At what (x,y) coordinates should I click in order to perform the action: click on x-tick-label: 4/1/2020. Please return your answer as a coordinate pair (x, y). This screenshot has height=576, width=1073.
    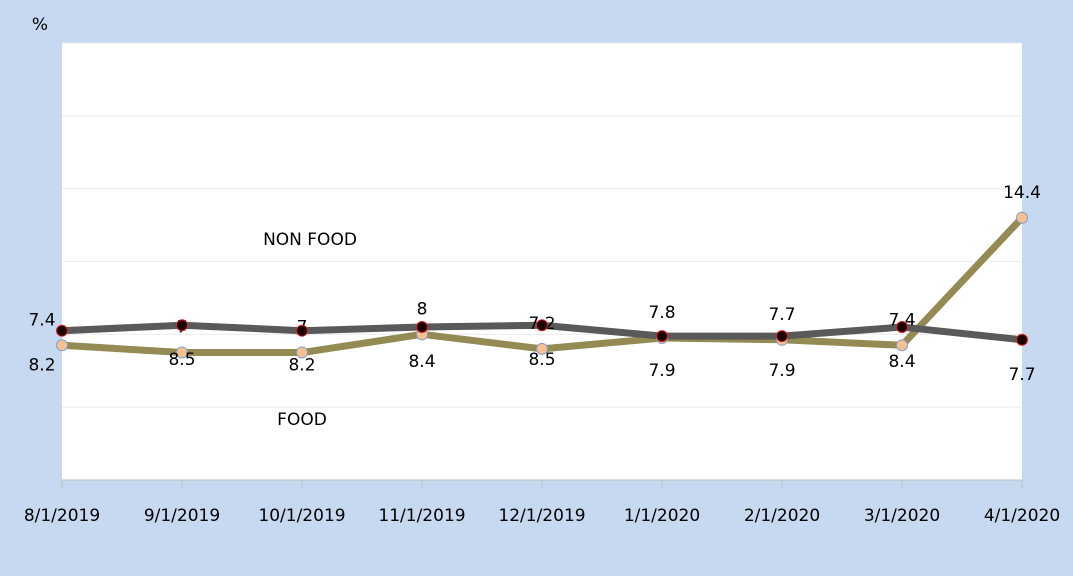
    Looking at the image, I should click on (1022, 516).